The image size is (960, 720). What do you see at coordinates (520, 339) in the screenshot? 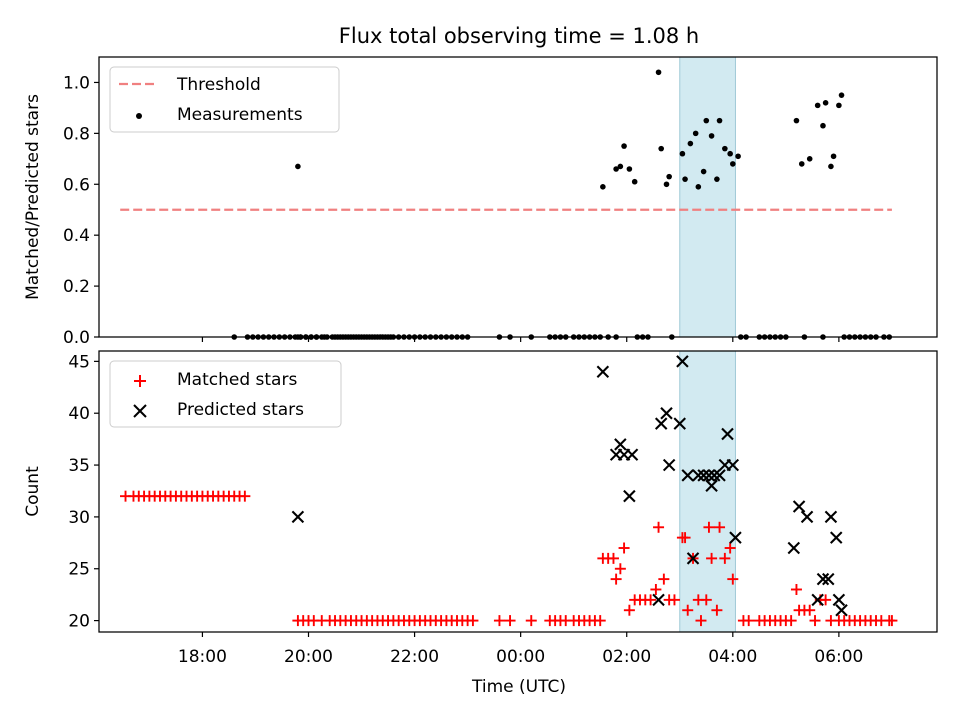
I see `top-x-ticks` at bounding box center [520, 339].